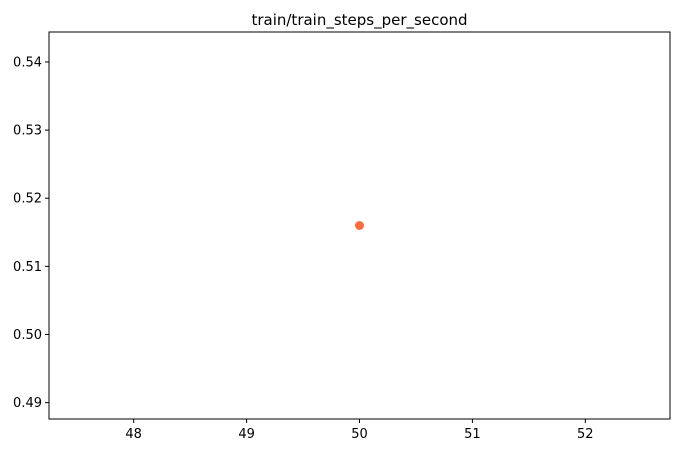  What do you see at coordinates (27, 199) in the screenshot?
I see `y-tick-label: 0.52` at bounding box center [27, 199].